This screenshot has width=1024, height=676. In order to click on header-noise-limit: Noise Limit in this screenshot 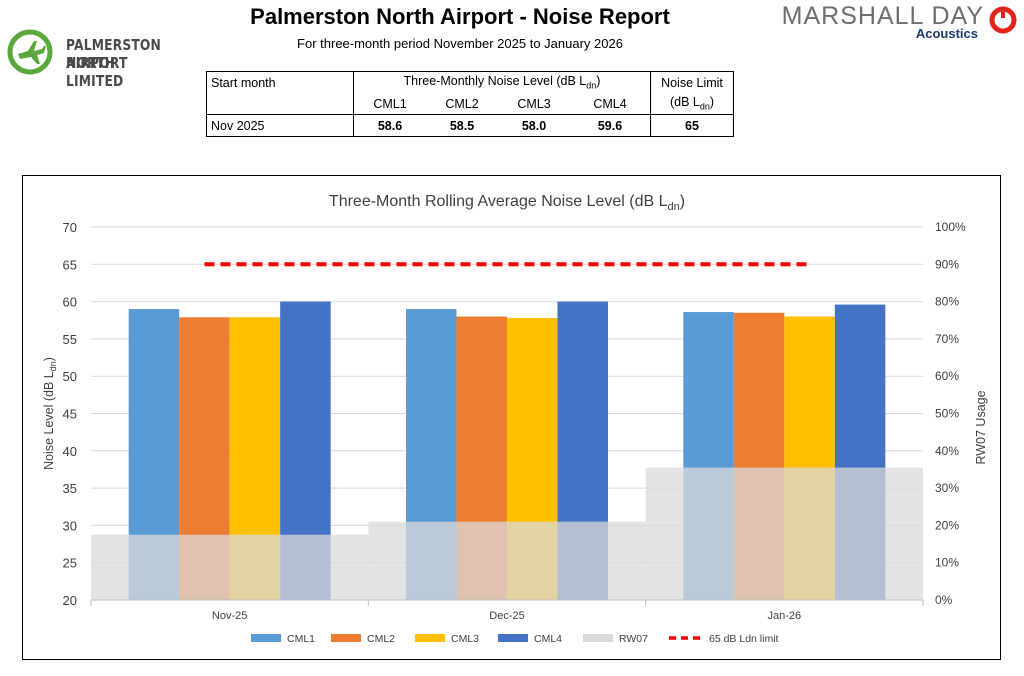, I will do `click(692, 82)`.